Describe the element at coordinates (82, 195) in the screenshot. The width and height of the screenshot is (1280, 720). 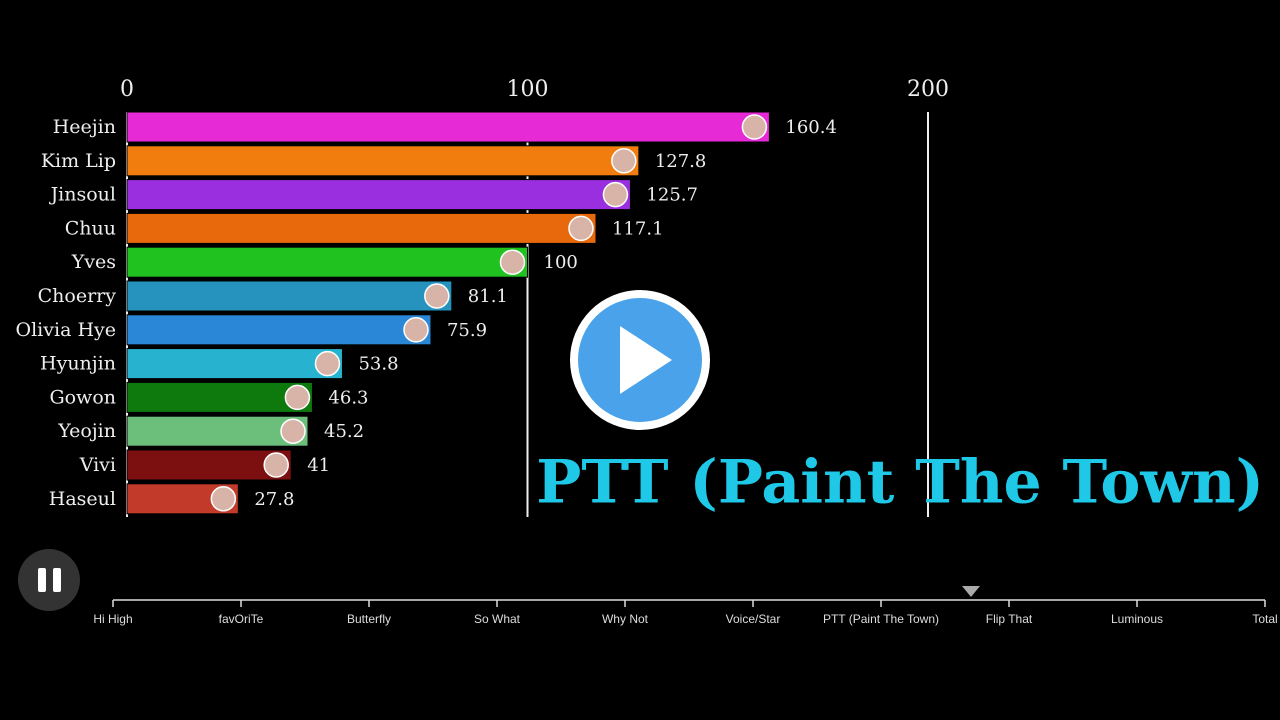
I see `y-tick-label: Jinsoul` at that location.